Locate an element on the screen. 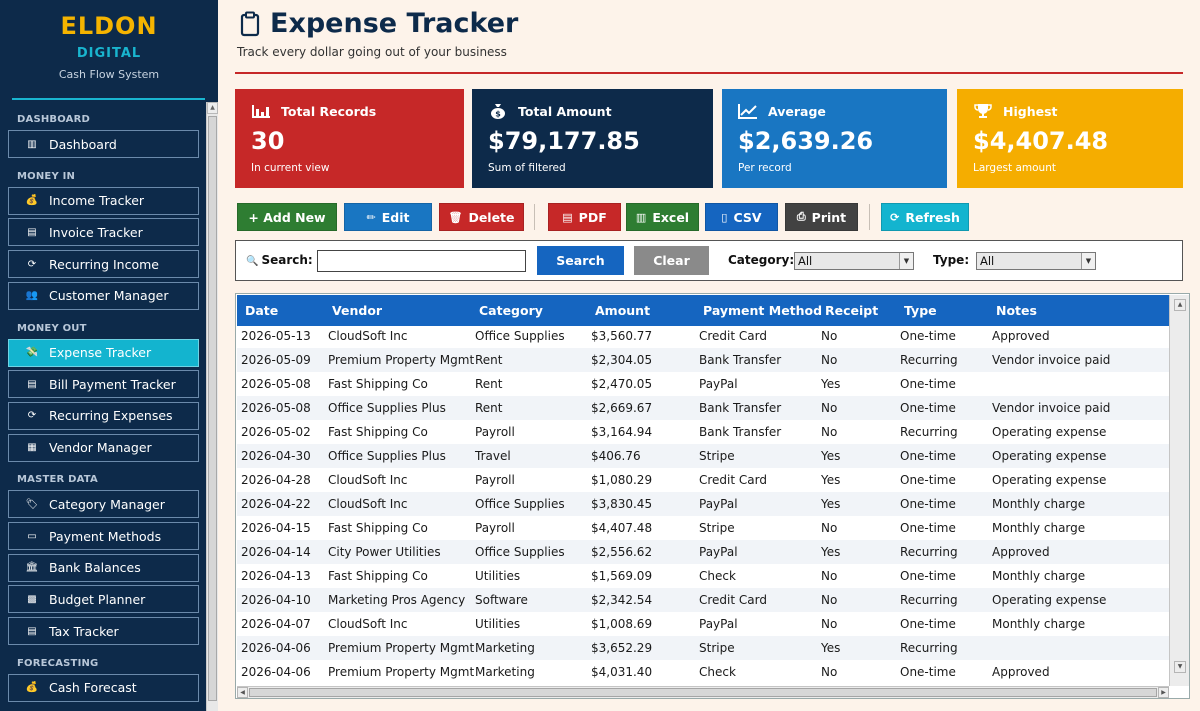 This screenshot has height=711, width=1200. sidebar-item-label: Recurring Income is located at coordinates (104, 264).